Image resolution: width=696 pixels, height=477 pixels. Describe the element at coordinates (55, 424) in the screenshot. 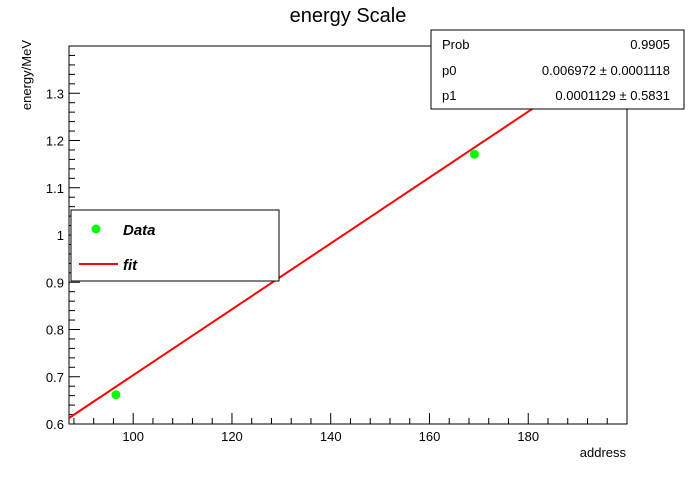

I see `y-tick-label: 0.6` at that location.